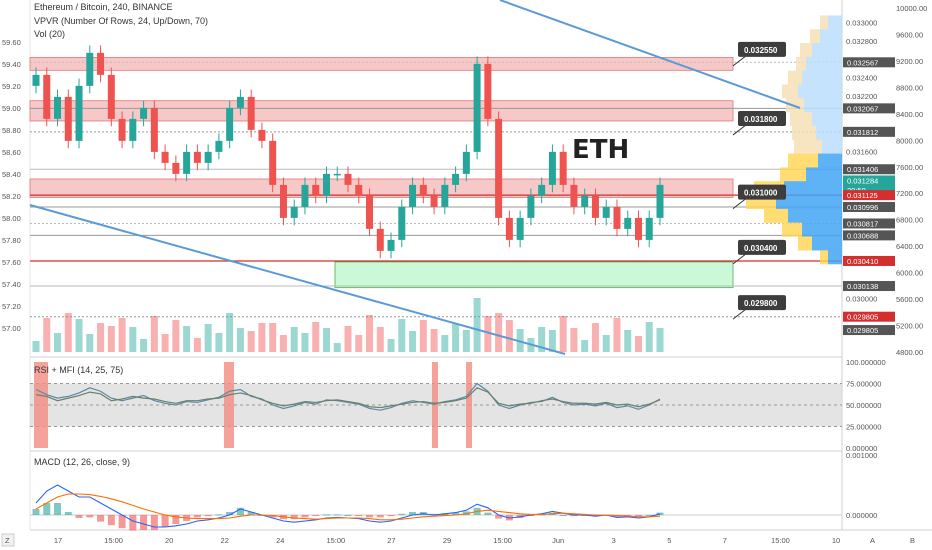 The height and width of the screenshot is (550, 932). I want to click on auto-scale-button: A, so click(872, 540).